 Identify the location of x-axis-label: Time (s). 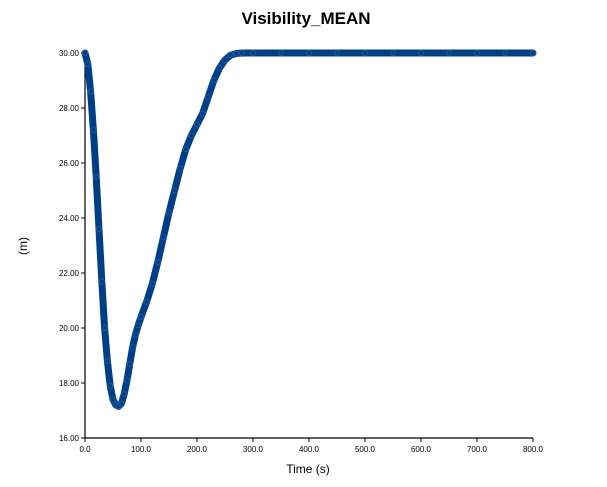
(308, 469).